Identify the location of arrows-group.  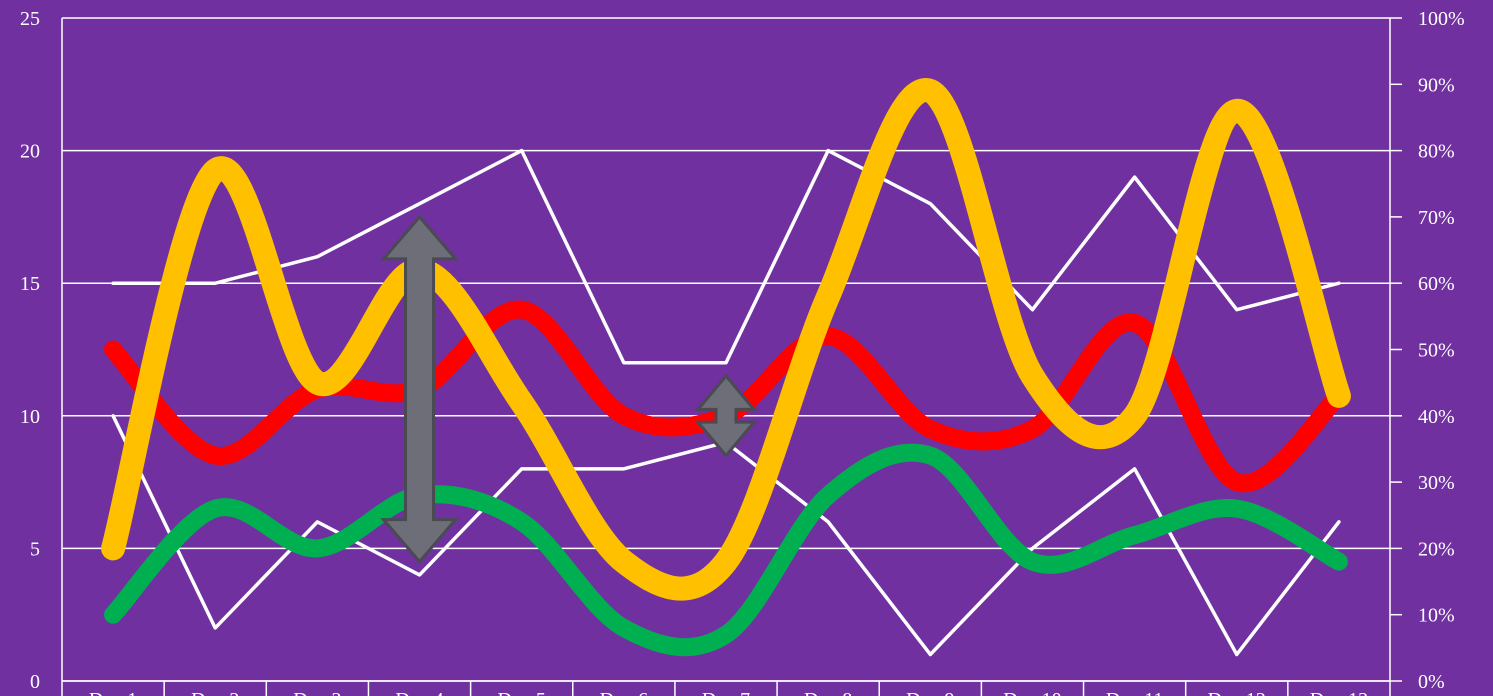
(569, 389).